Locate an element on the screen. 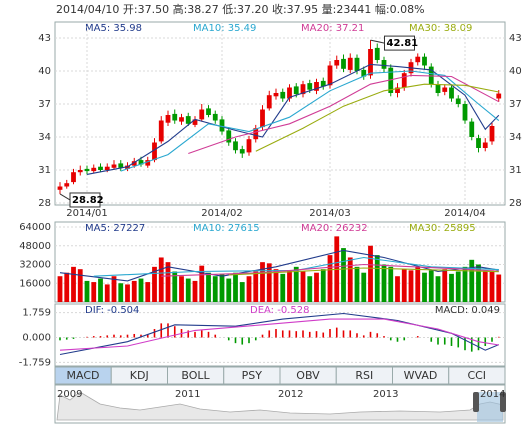 Image resolution: width=526 pixels, height=428 pixels. legend-label: DEA: -0.528 is located at coordinates (279, 310).